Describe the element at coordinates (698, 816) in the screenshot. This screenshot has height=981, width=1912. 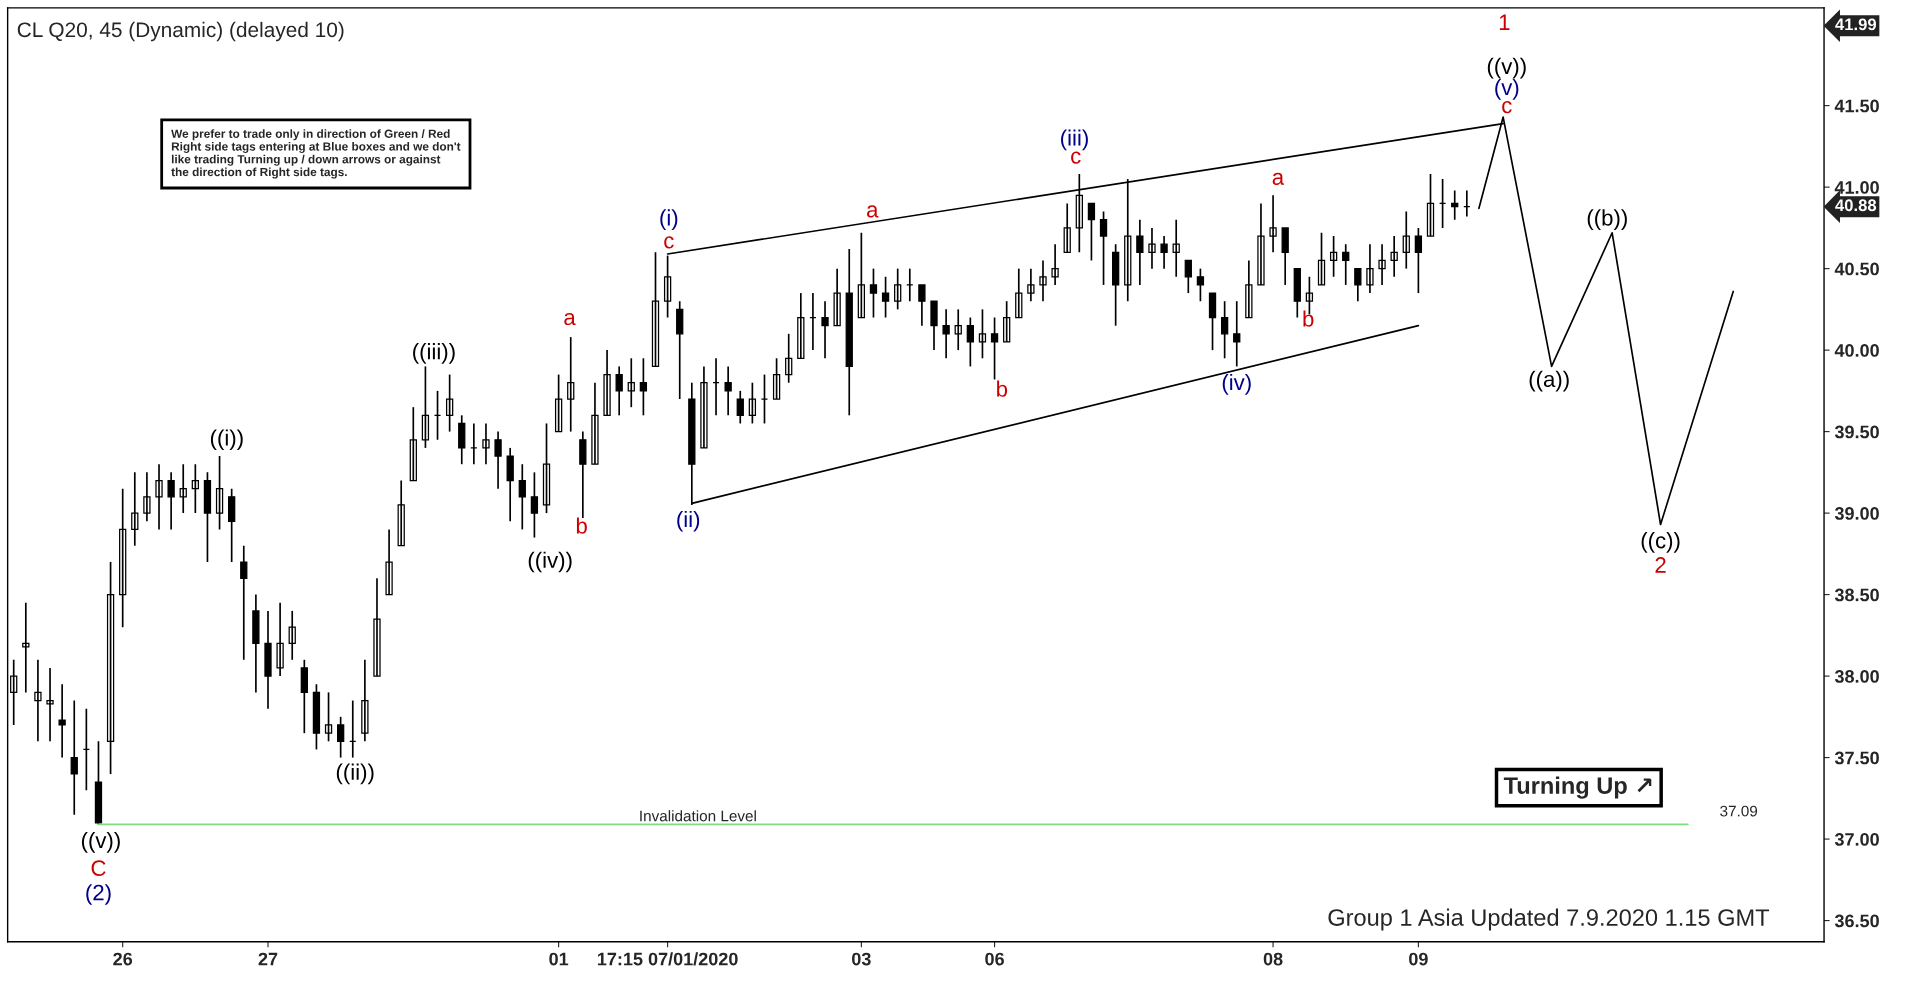
I see `ref-line-label: Invalidation Level` at that location.